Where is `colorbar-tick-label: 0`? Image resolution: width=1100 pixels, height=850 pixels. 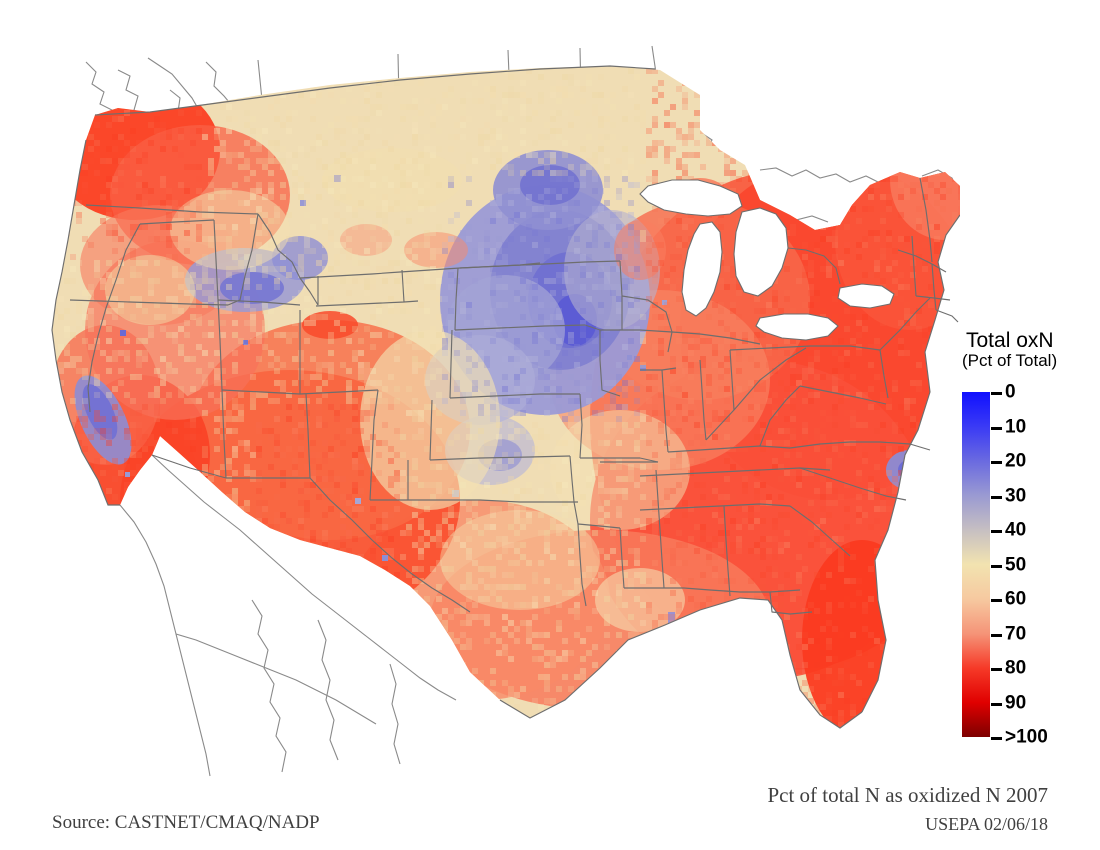 colorbar-tick-label: 0 is located at coordinates (1010, 392).